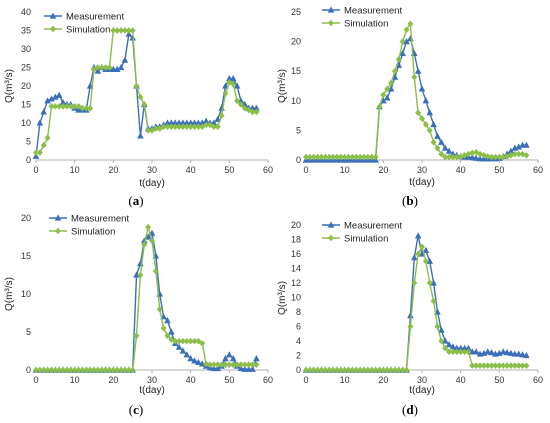  I want to click on y-tick-label: 25, so click(26, 68).